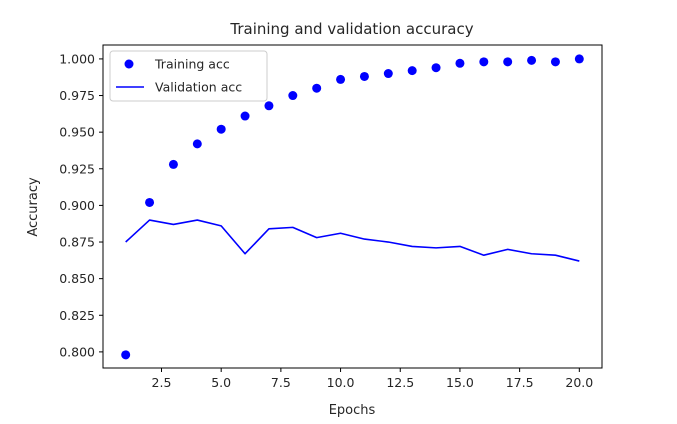 The image size is (677, 424). What do you see at coordinates (221, 382) in the screenshot?
I see `x-tick-label: 5.0` at bounding box center [221, 382].